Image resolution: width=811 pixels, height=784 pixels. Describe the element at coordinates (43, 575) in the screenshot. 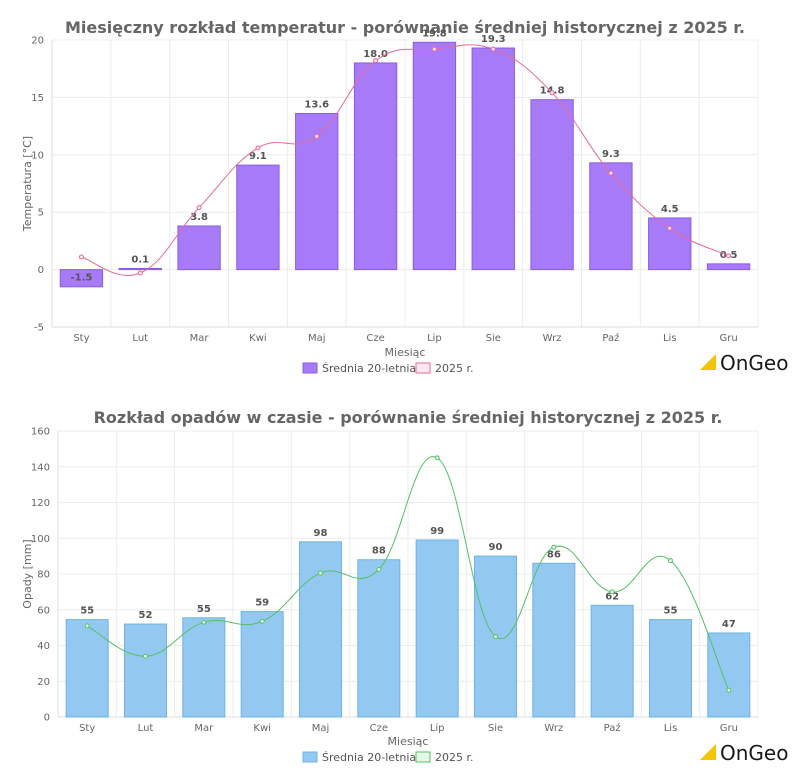

I see `y-tick-label: 80` at that location.